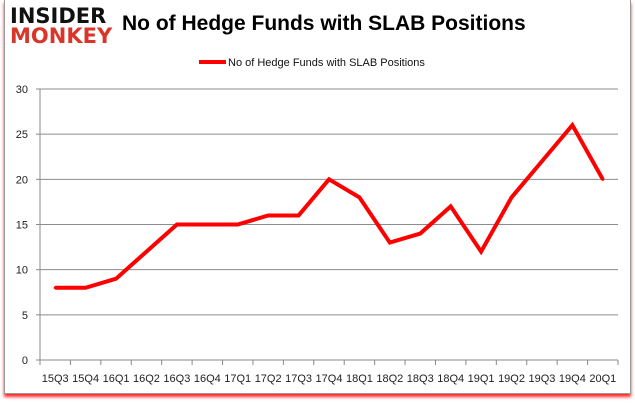 This screenshot has width=635, height=405. What do you see at coordinates (146, 379) in the screenshot?
I see `x-tick-label: 16Q2` at bounding box center [146, 379].